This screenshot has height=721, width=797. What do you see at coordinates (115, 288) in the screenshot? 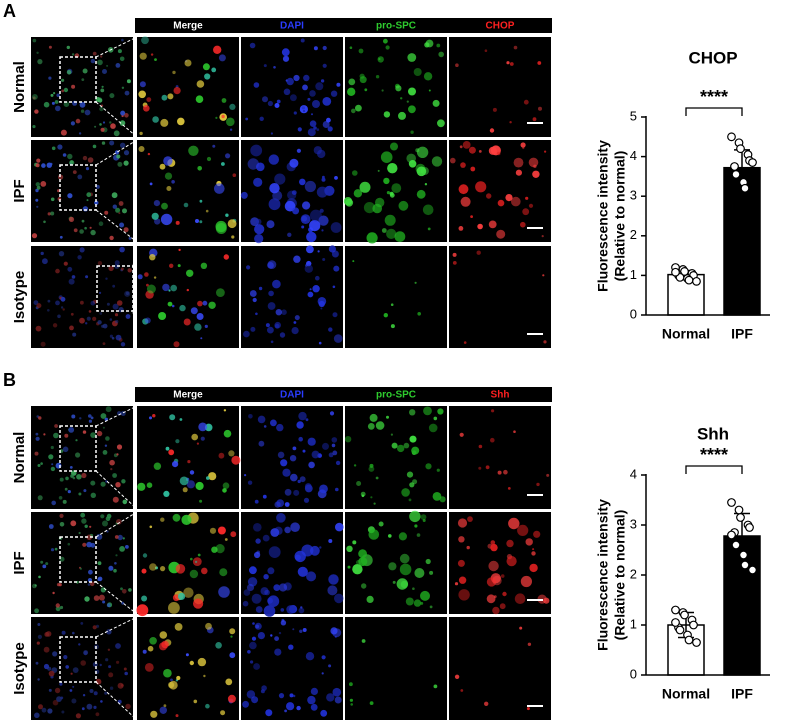
I see `zoom-box` at bounding box center [115, 288].